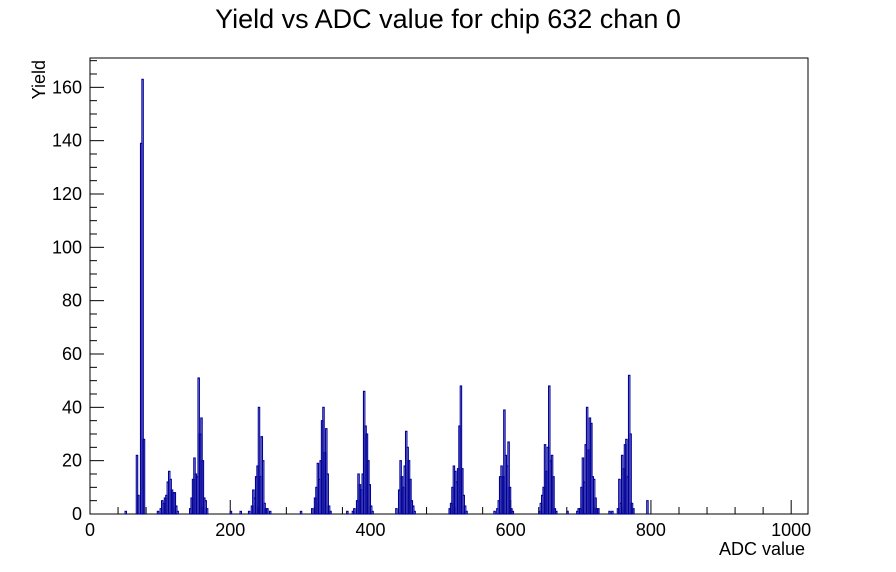 The width and height of the screenshot is (896, 572). Describe the element at coordinates (90, 530) in the screenshot. I see `x-tick-label: 0` at that location.